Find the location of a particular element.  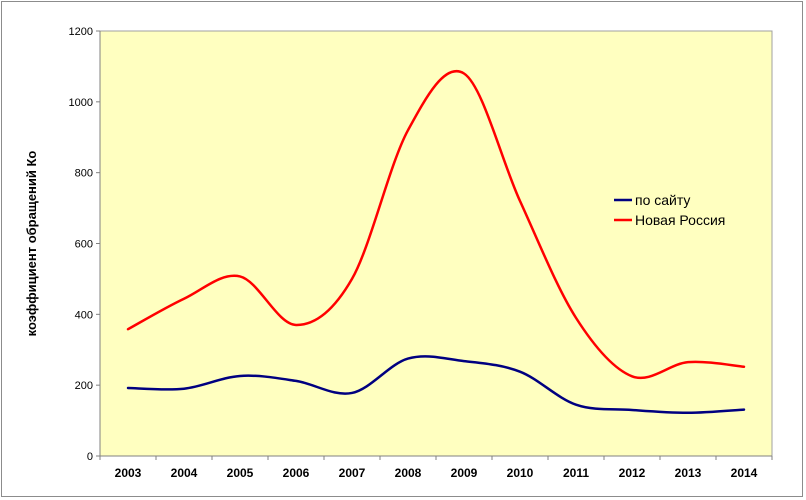

y-axis-label: коэффициент обращений Ко is located at coordinates (31, 244).